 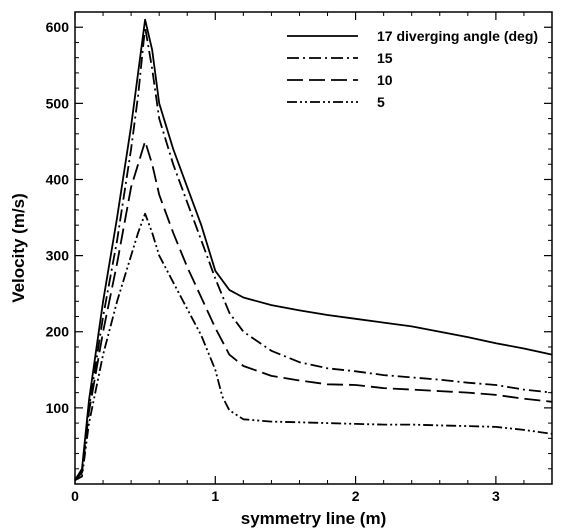 What do you see at coordinates (18, 248) in the screenshot?
I see `y-axis-title: Velocity (m/s)` at bounding box center [18, 248].